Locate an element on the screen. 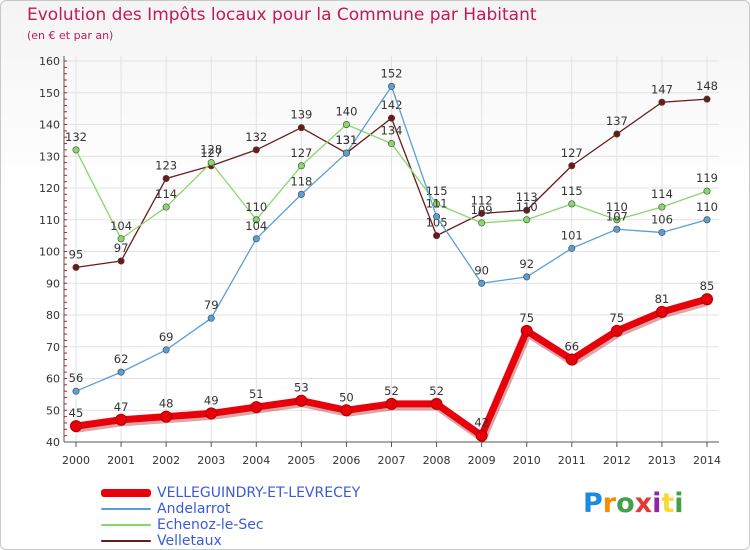 This screenshot has height=550, width=750. x-tick-label: 2000 is located at coordinates (76, 460).